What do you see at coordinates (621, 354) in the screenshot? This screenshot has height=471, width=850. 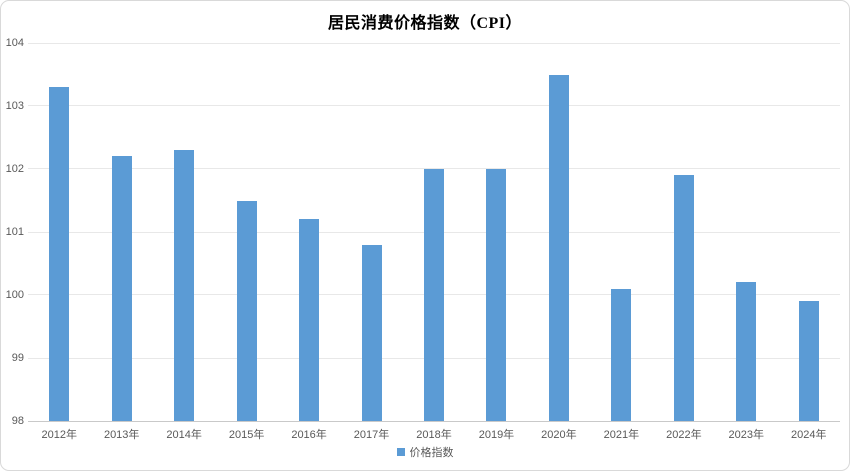 I see `bar-2021年` at bounding box center [621, 354].